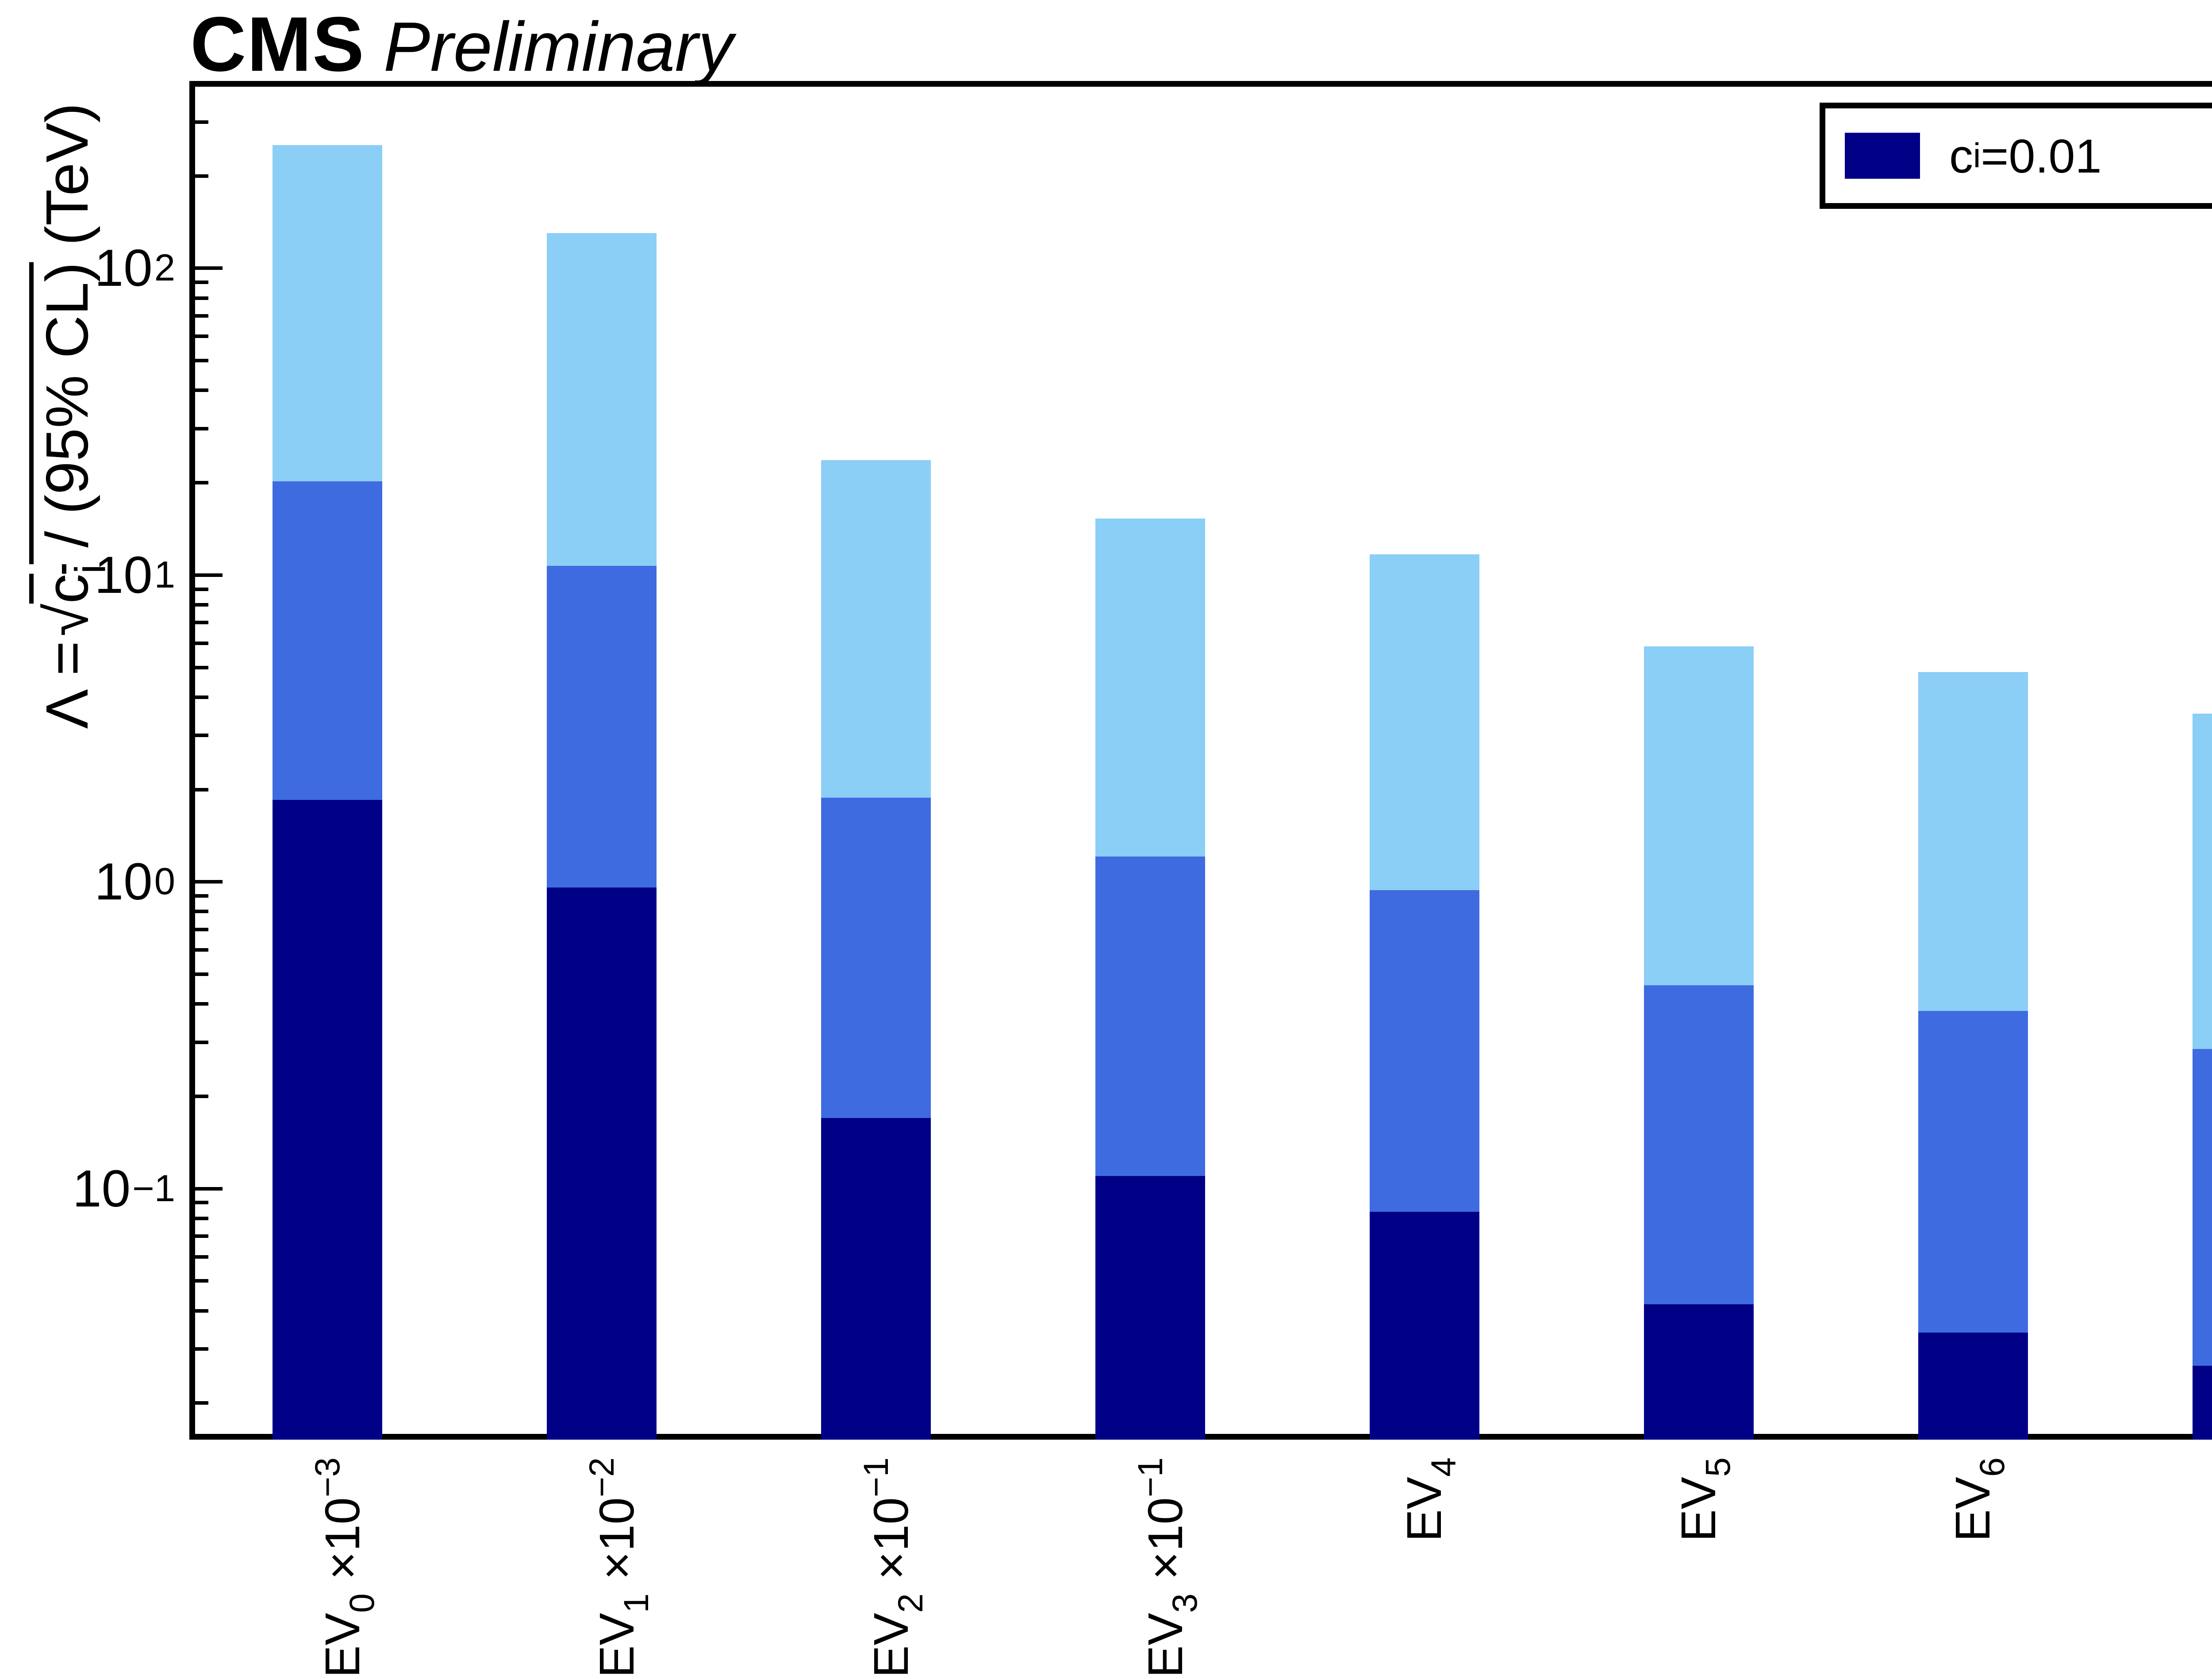 Image resolution: width=2212 pixels, height=1679 pixels. I want to click on sqrt-radical-icon: √, so click(67, 620).